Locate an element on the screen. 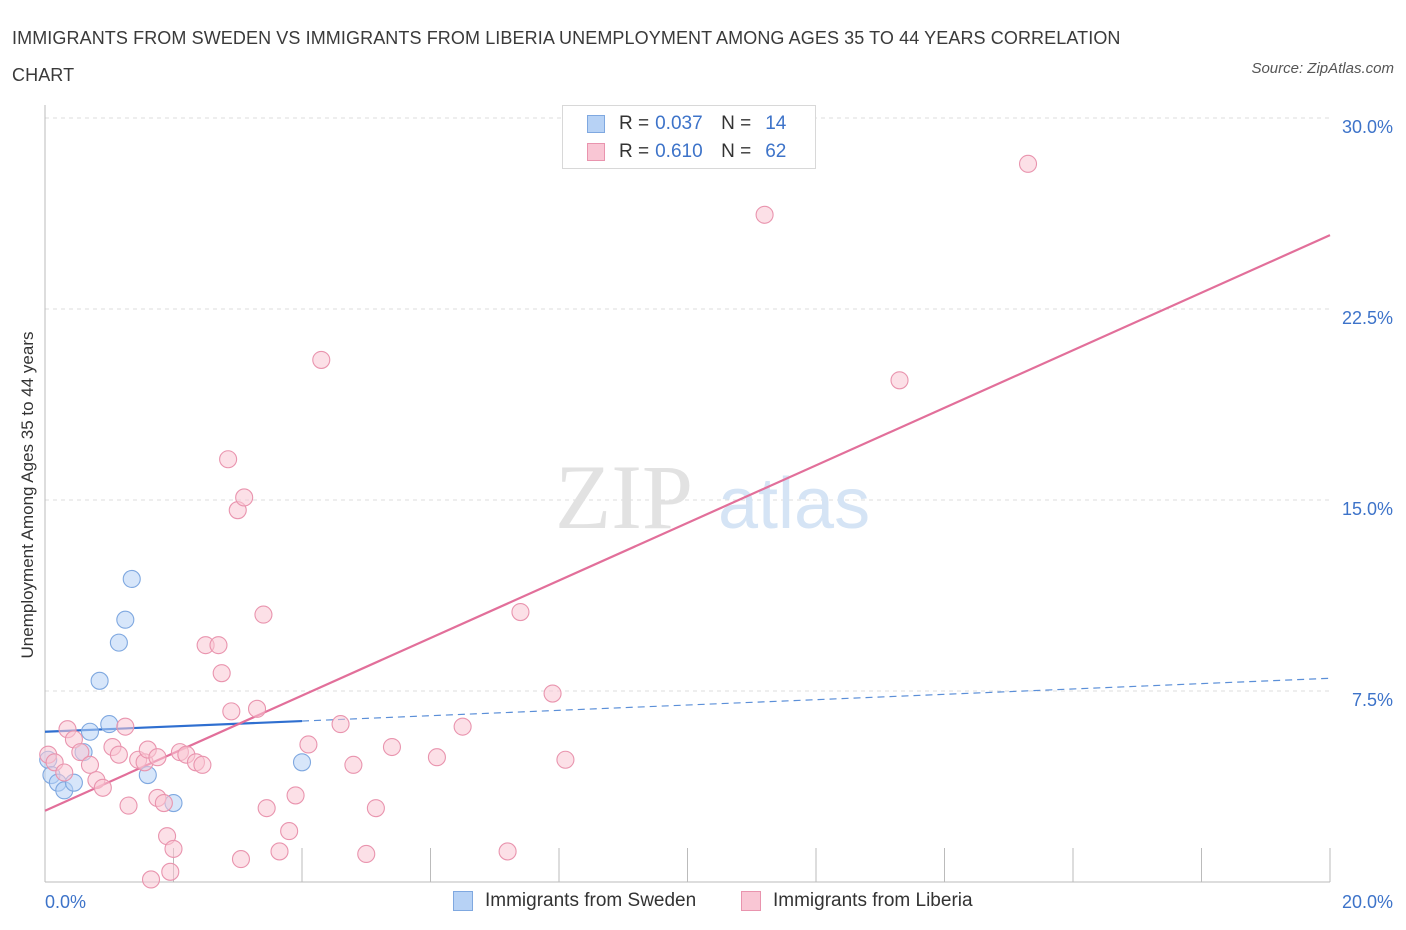  legend-item-sweden: Immigrants from Sweden is located at coordinates (574, 901).